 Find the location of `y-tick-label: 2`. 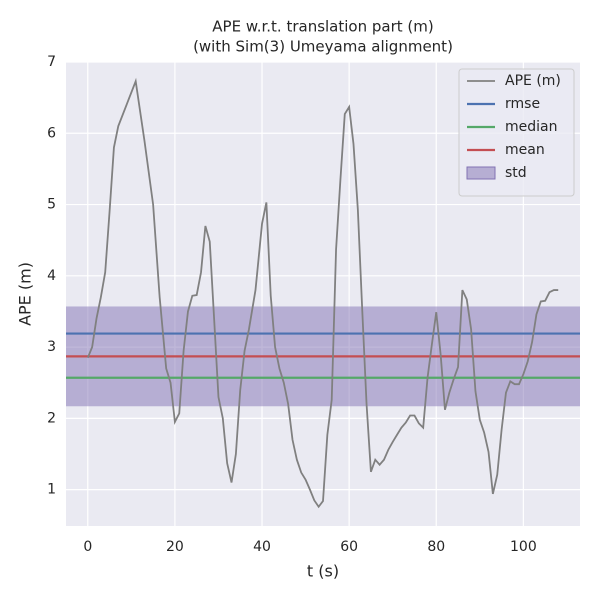

y-tick-label: 2 is located at coordinates (51, 418).